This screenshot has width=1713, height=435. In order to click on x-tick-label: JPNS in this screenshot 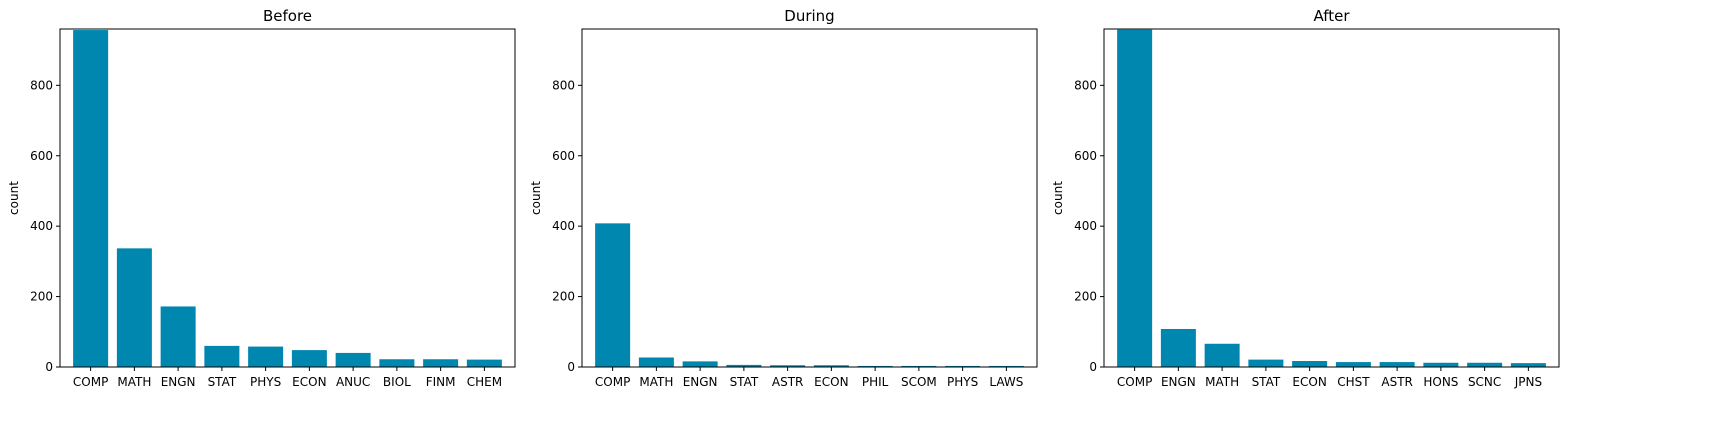, I will do `click(1528, 382)`.